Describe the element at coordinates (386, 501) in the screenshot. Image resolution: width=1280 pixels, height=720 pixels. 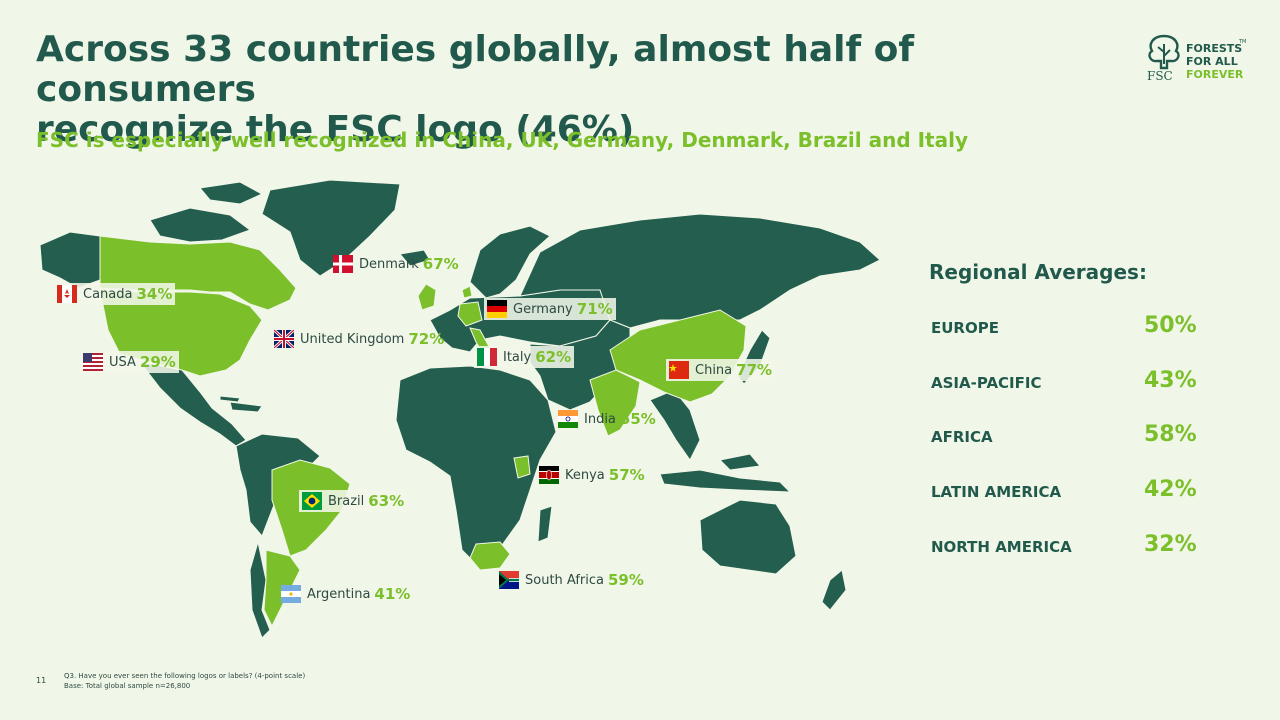
I see `country-value: 63%` at that location.